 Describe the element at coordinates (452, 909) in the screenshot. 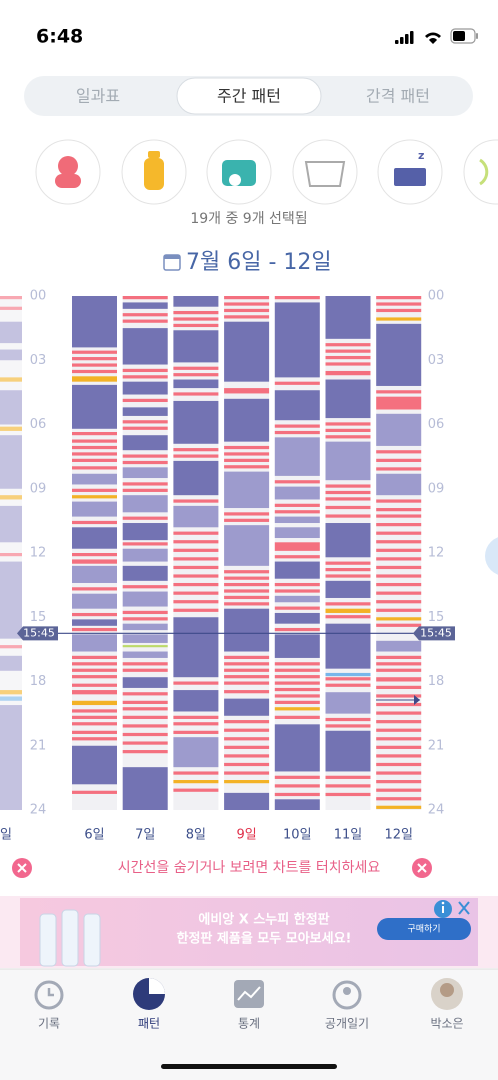

I see `ad-controls` at that location.